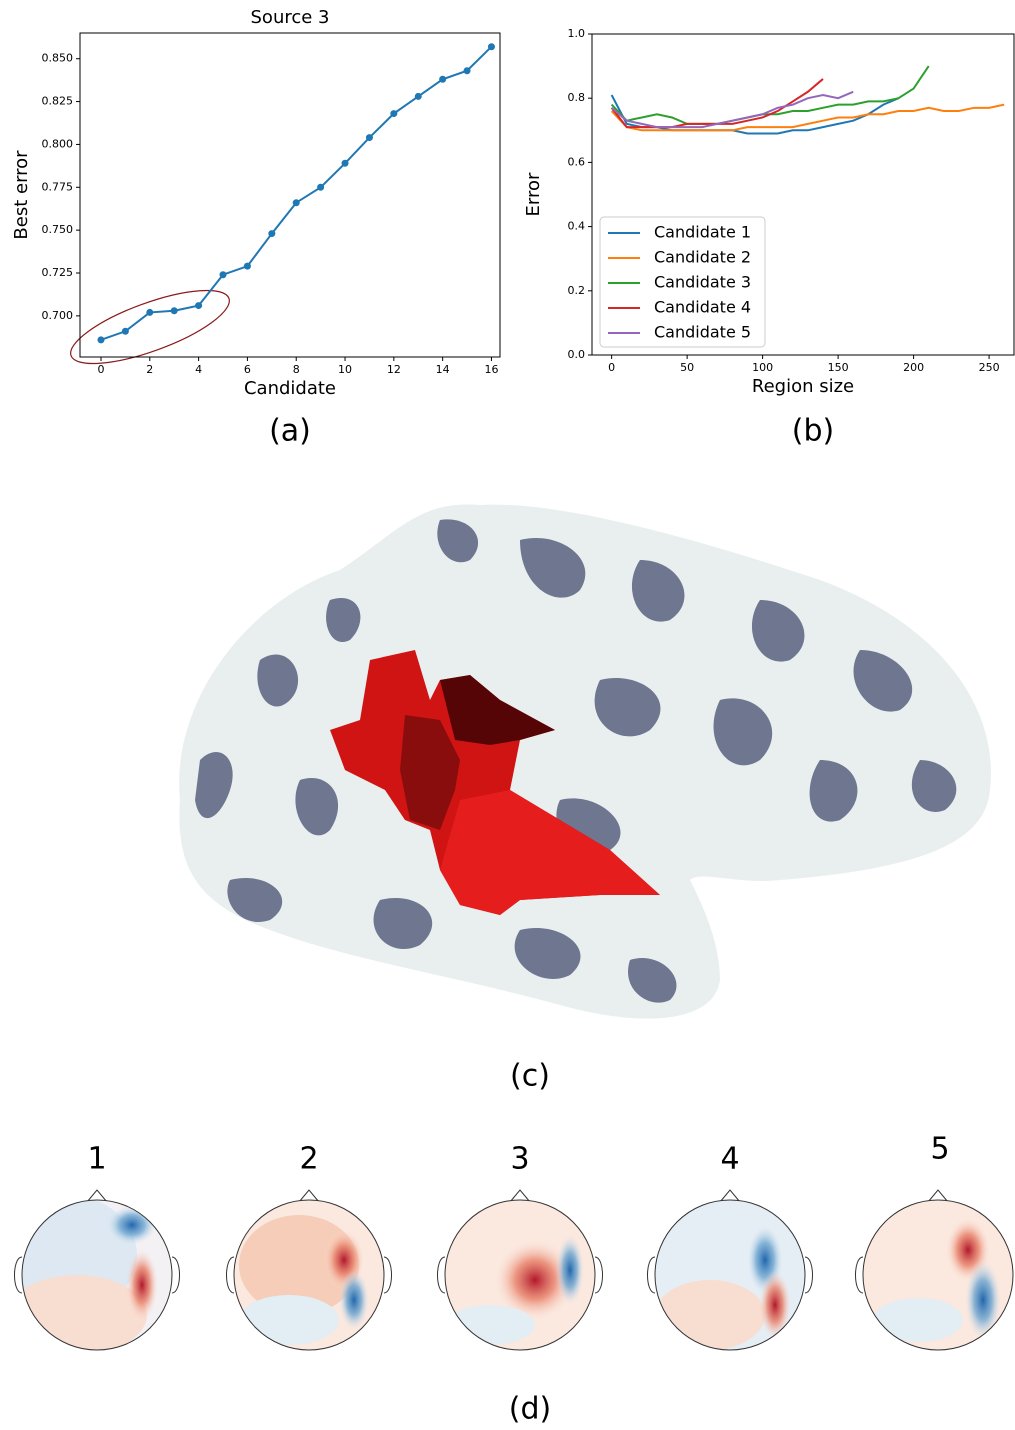  I want to click on x-tick-label: 8, so click(296, 369).